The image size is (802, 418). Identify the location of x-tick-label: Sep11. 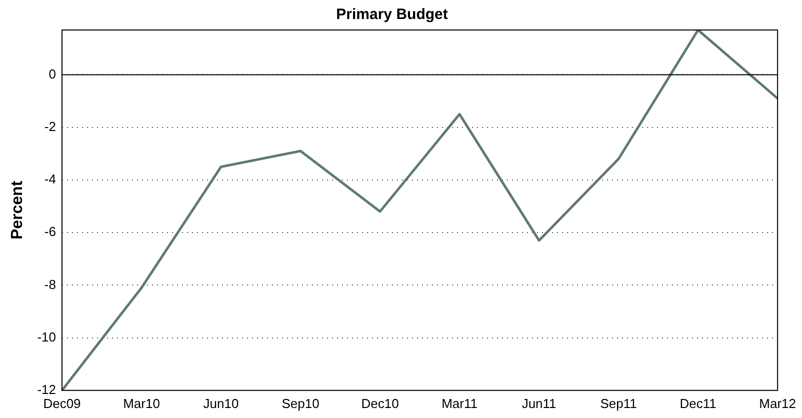
(618, 403).